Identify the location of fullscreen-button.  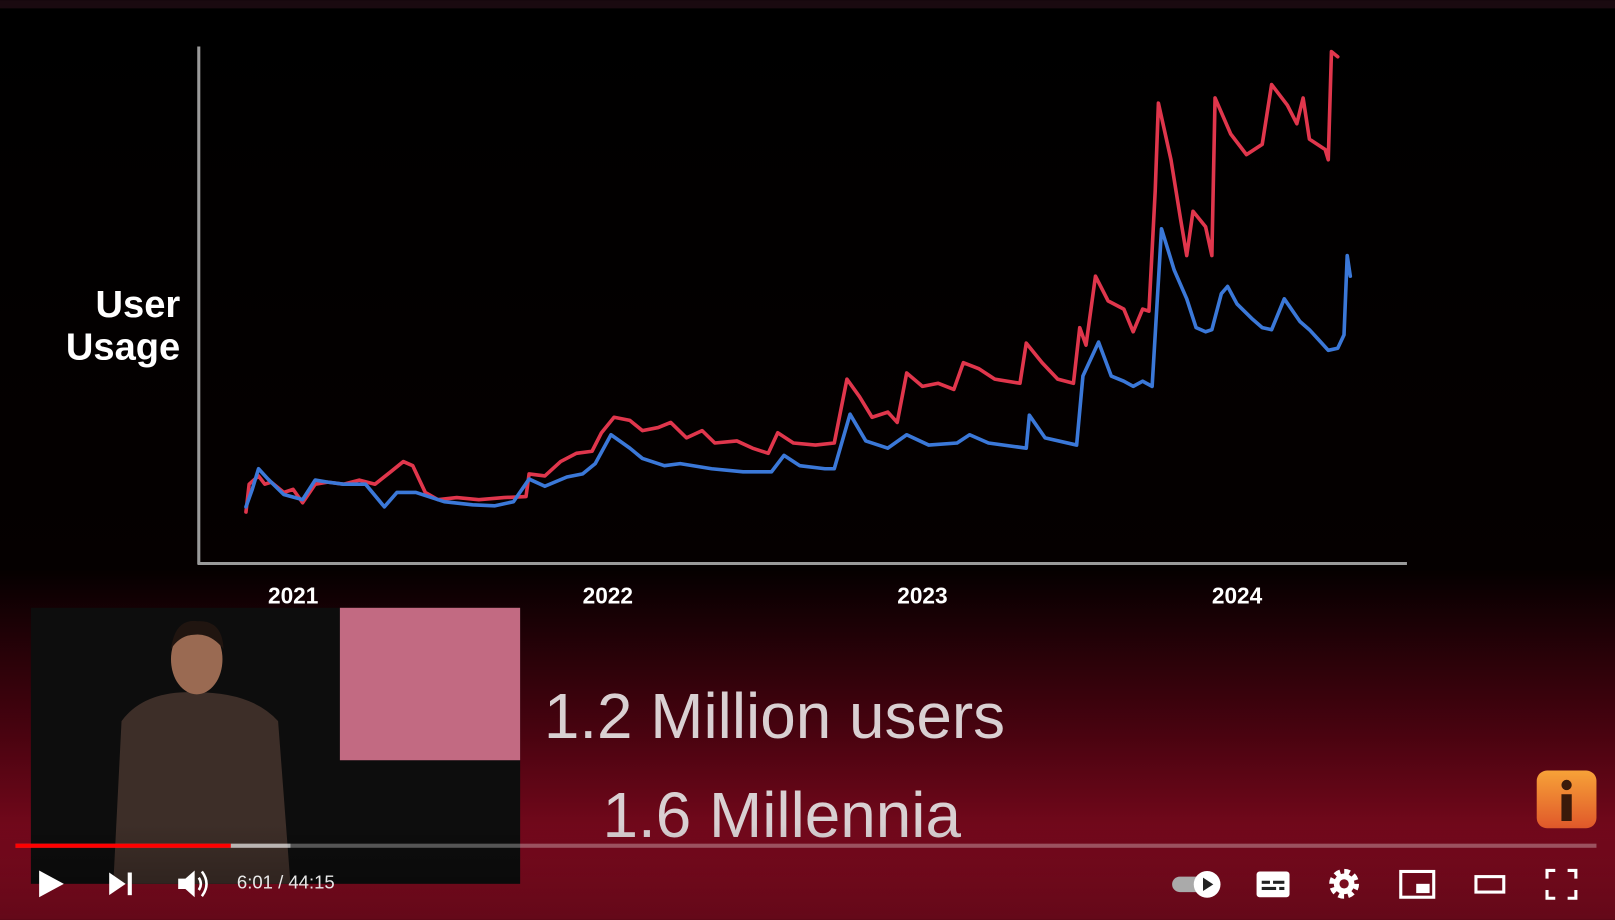
(1561, 884).